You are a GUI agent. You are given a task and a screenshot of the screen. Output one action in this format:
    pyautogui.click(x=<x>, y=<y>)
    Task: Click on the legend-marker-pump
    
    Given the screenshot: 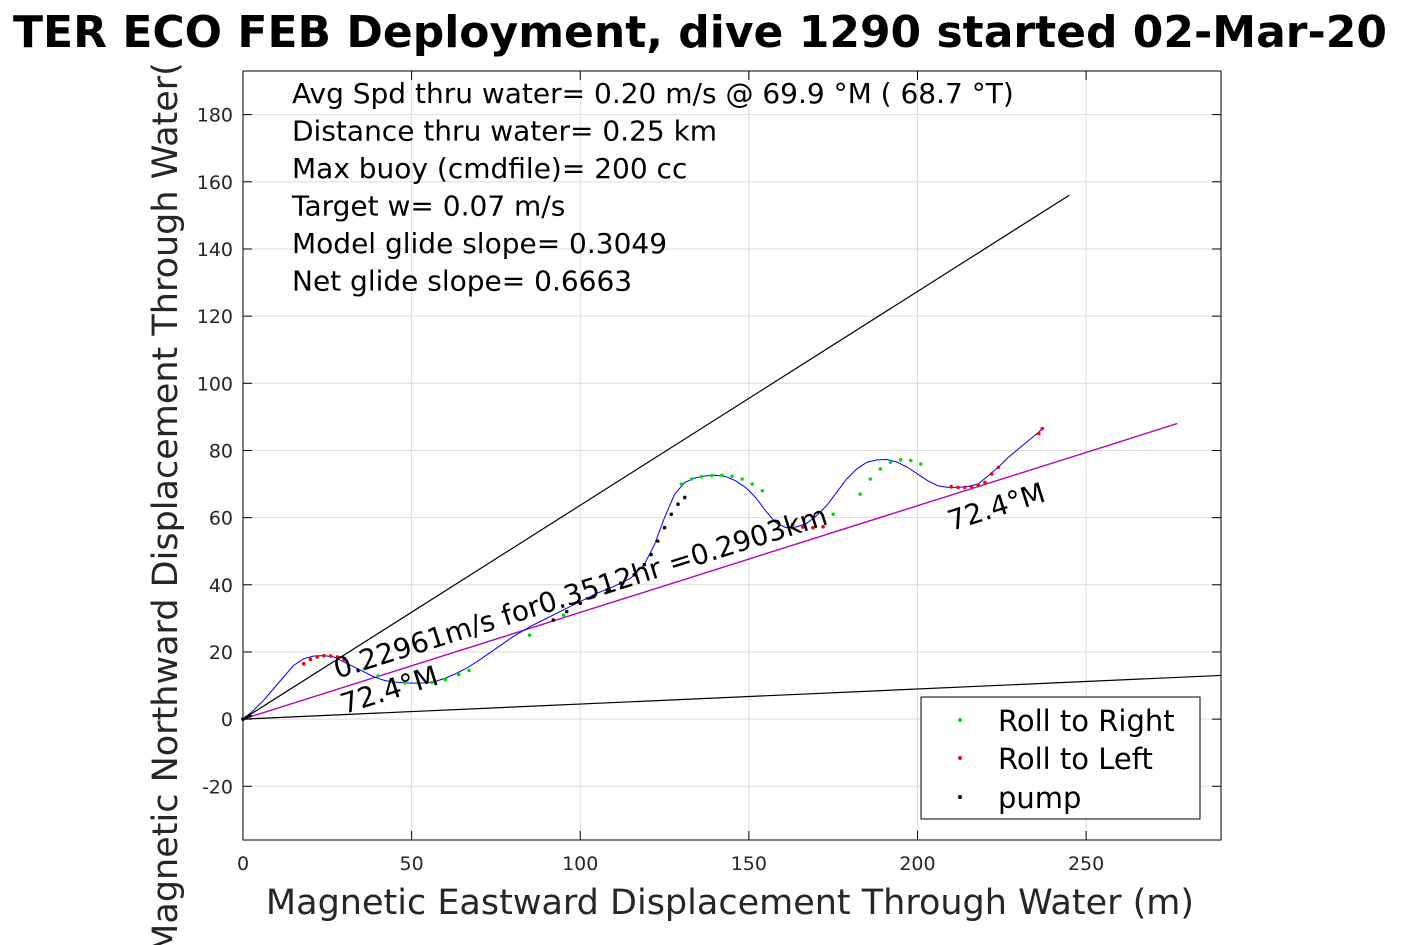 What is the action you would take?
    pyautogui.click(x=960, y=797)
    